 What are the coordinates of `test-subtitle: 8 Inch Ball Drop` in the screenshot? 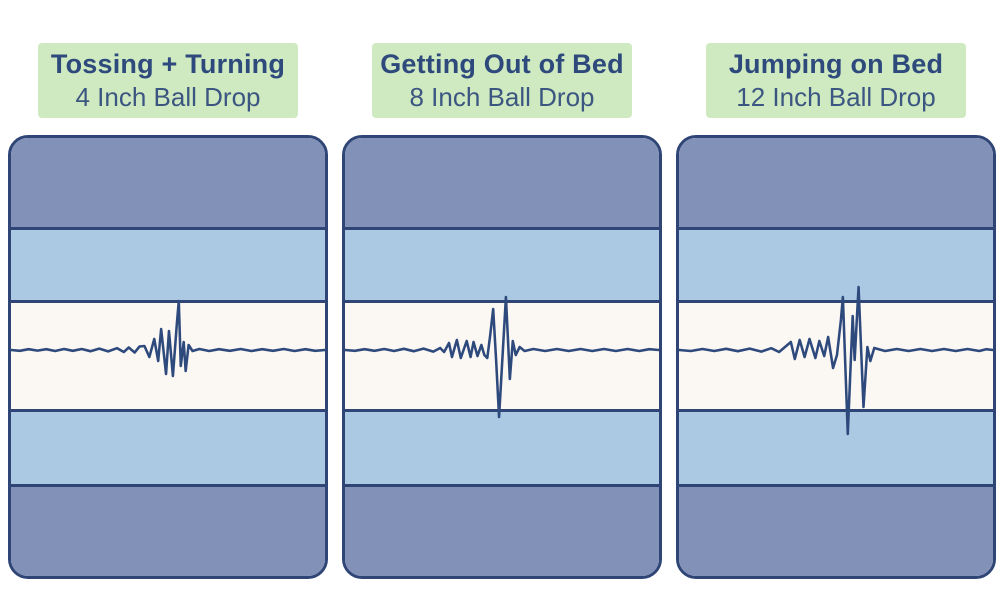 It's located at (502, 97).